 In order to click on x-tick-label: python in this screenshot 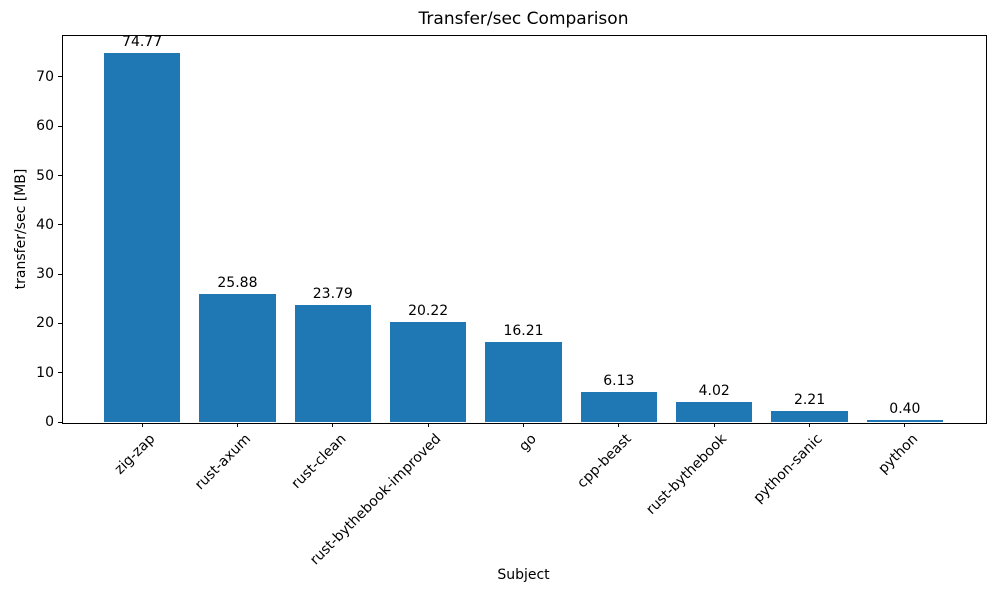, I will do `click(898, 454)`.